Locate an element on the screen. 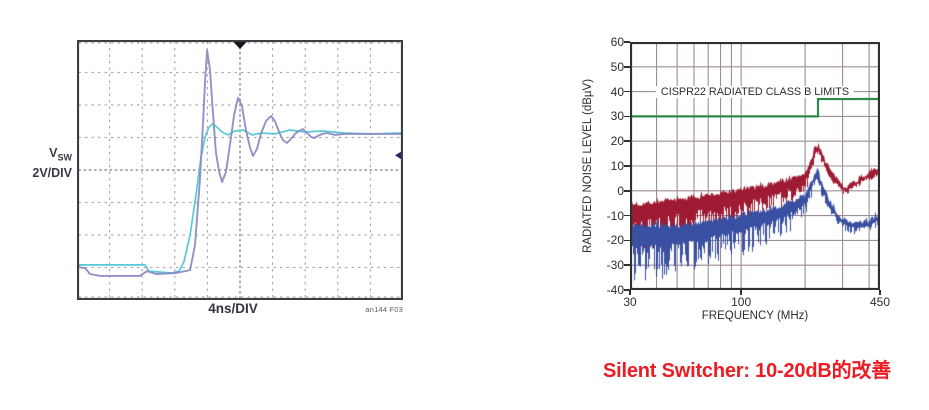 The image size is (929, 410). emc-y-tick-label: 0 is located at coordinates (620, 190).